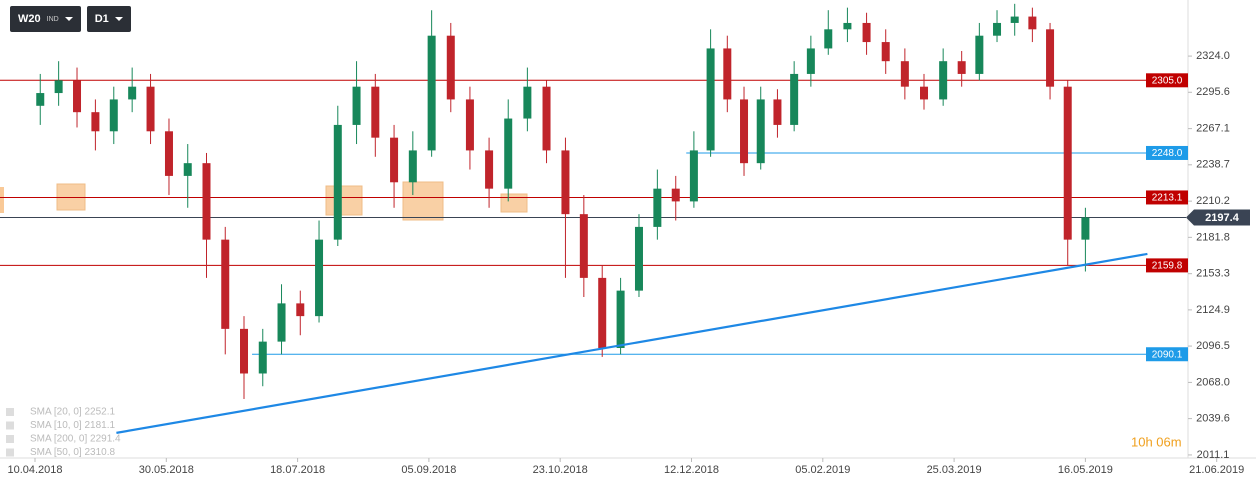  I want to click on level-label: 2248.0, so click(1167, 153).